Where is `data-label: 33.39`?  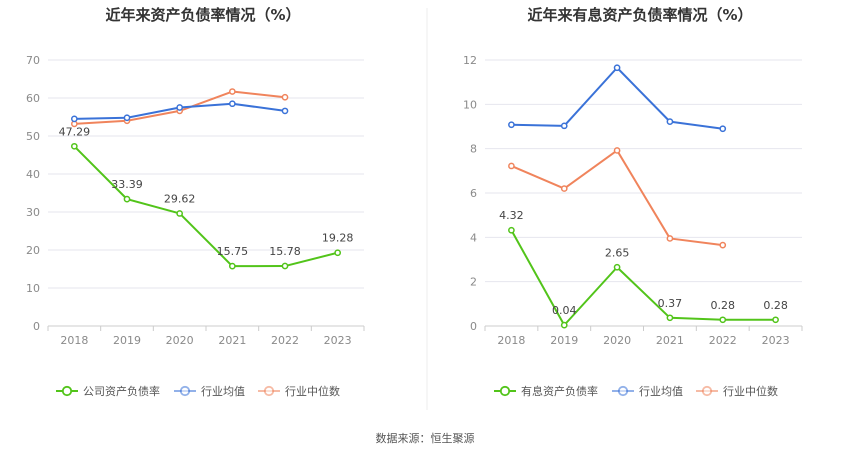
data-label: 33.39 is located at coordinates (127, 184).